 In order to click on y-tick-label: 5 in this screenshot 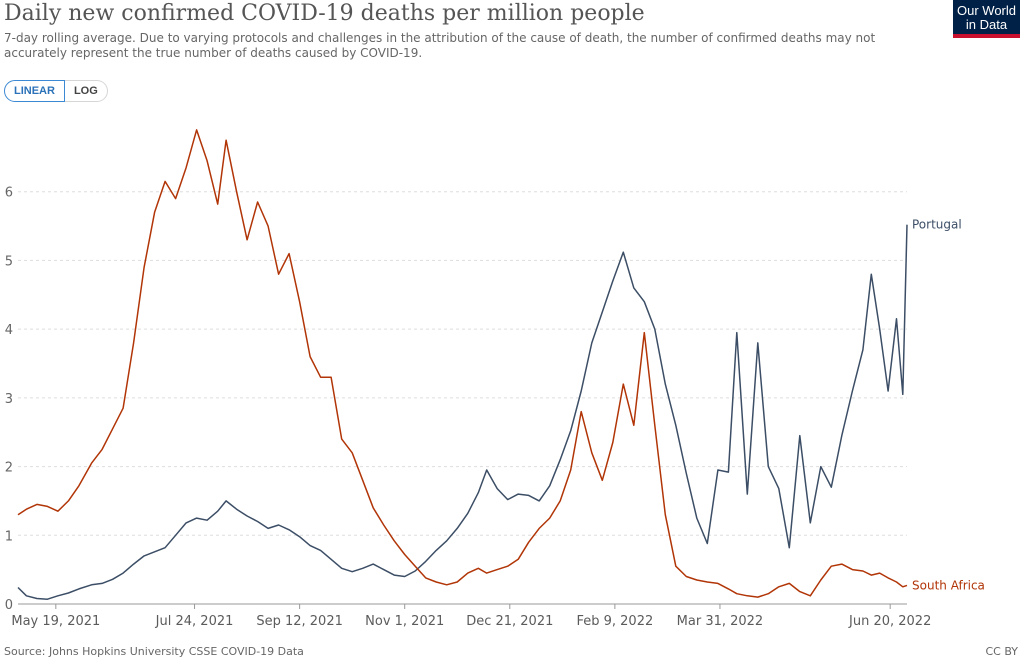, I will do `click(9, 261)`.